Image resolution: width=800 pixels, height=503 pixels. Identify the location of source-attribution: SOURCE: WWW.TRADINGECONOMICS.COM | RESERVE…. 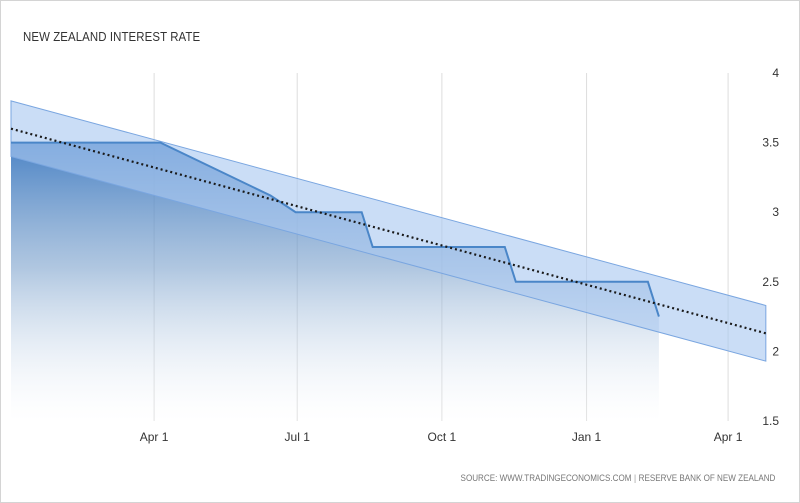
(617, 478).